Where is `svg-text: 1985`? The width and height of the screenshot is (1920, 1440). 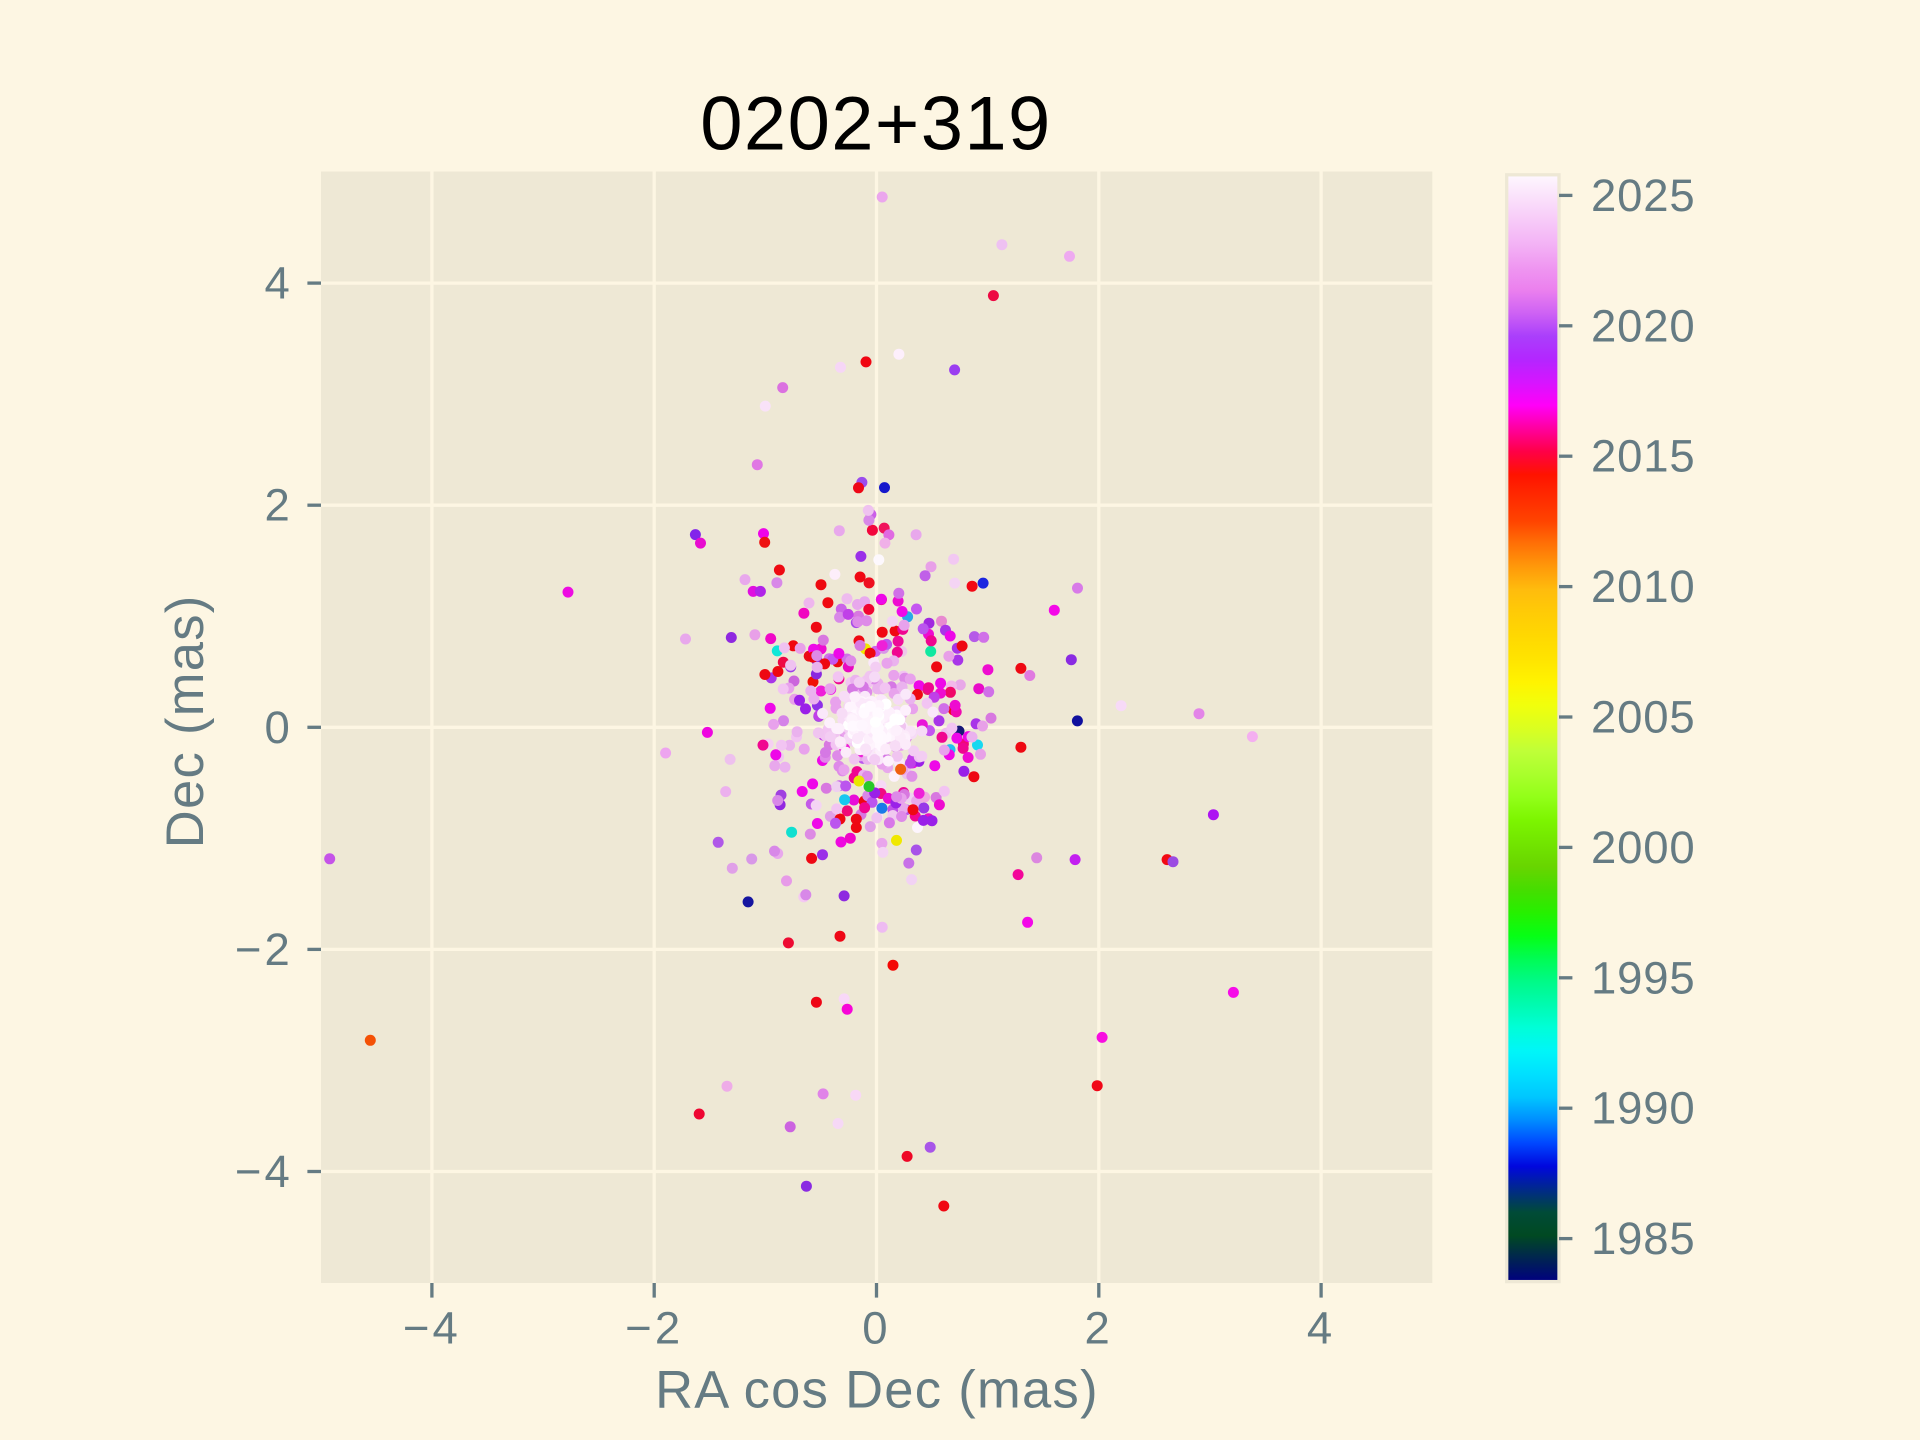
svg-text: 1985 is located at coordinates (1643, 1238).